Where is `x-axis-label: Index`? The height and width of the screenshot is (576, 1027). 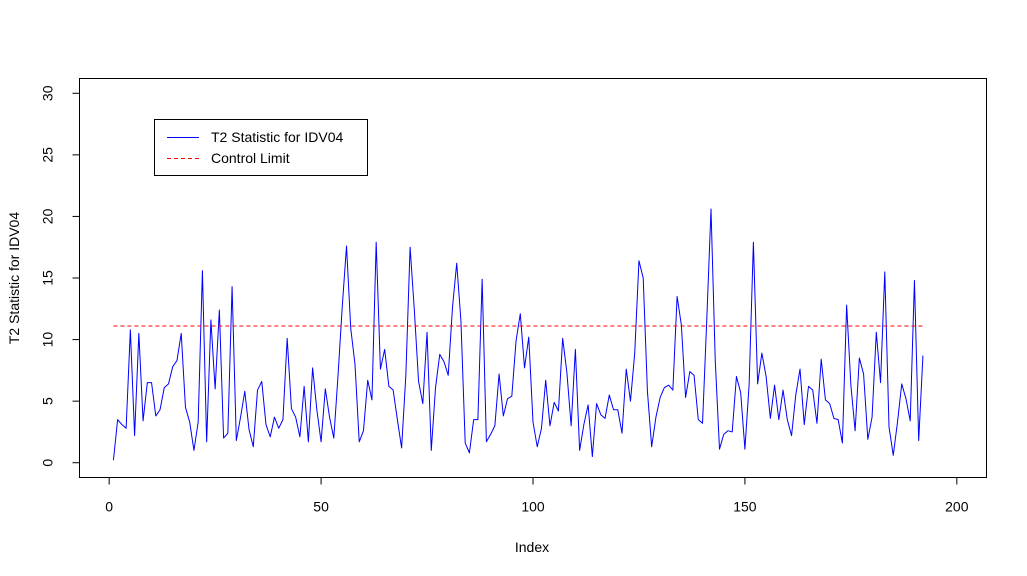
x-axis-label: Index is located at coordinates (532, 547).